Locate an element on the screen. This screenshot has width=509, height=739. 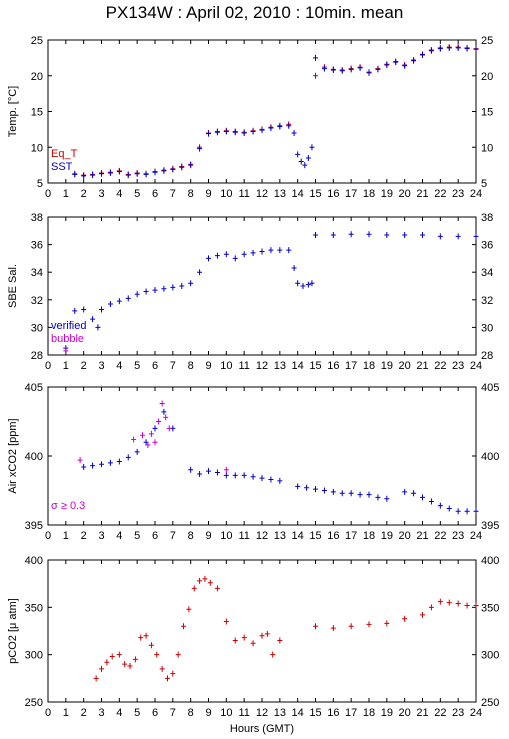
legend-entry: verified is located at coordinates (68, 326).